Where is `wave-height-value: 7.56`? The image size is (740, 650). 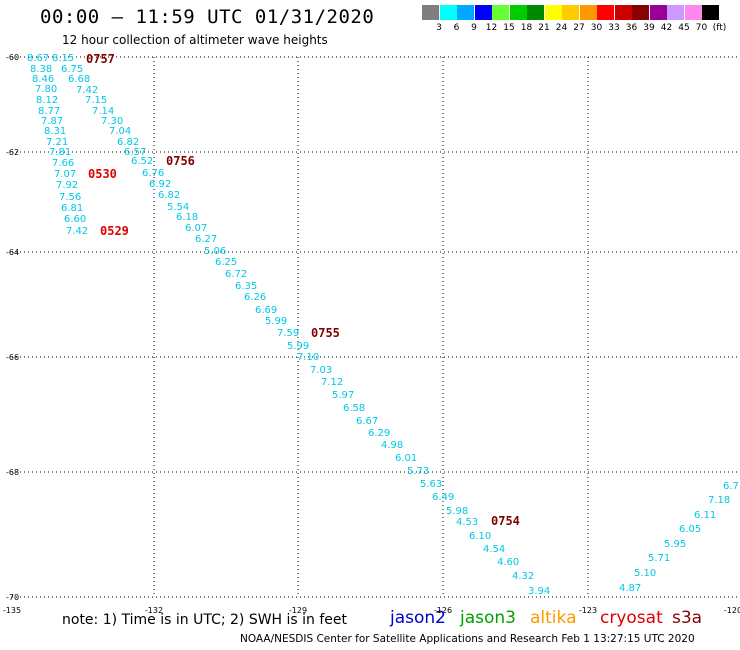 wave-height-value: 7.56 is located at coordinates (70, 197).